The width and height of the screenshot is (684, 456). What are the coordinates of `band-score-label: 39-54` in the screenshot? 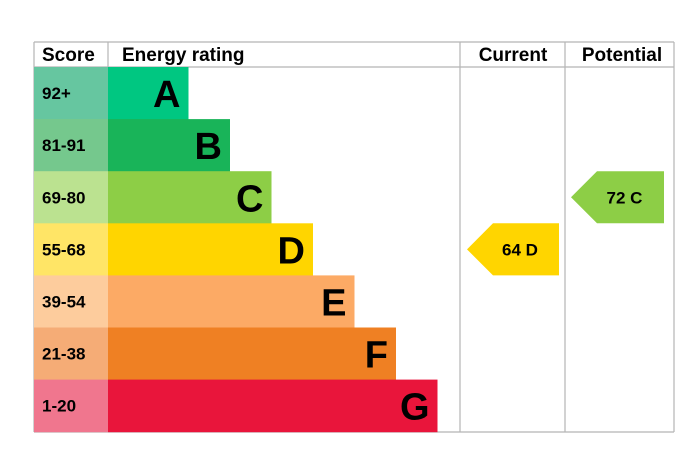 It's located at (64, 301).